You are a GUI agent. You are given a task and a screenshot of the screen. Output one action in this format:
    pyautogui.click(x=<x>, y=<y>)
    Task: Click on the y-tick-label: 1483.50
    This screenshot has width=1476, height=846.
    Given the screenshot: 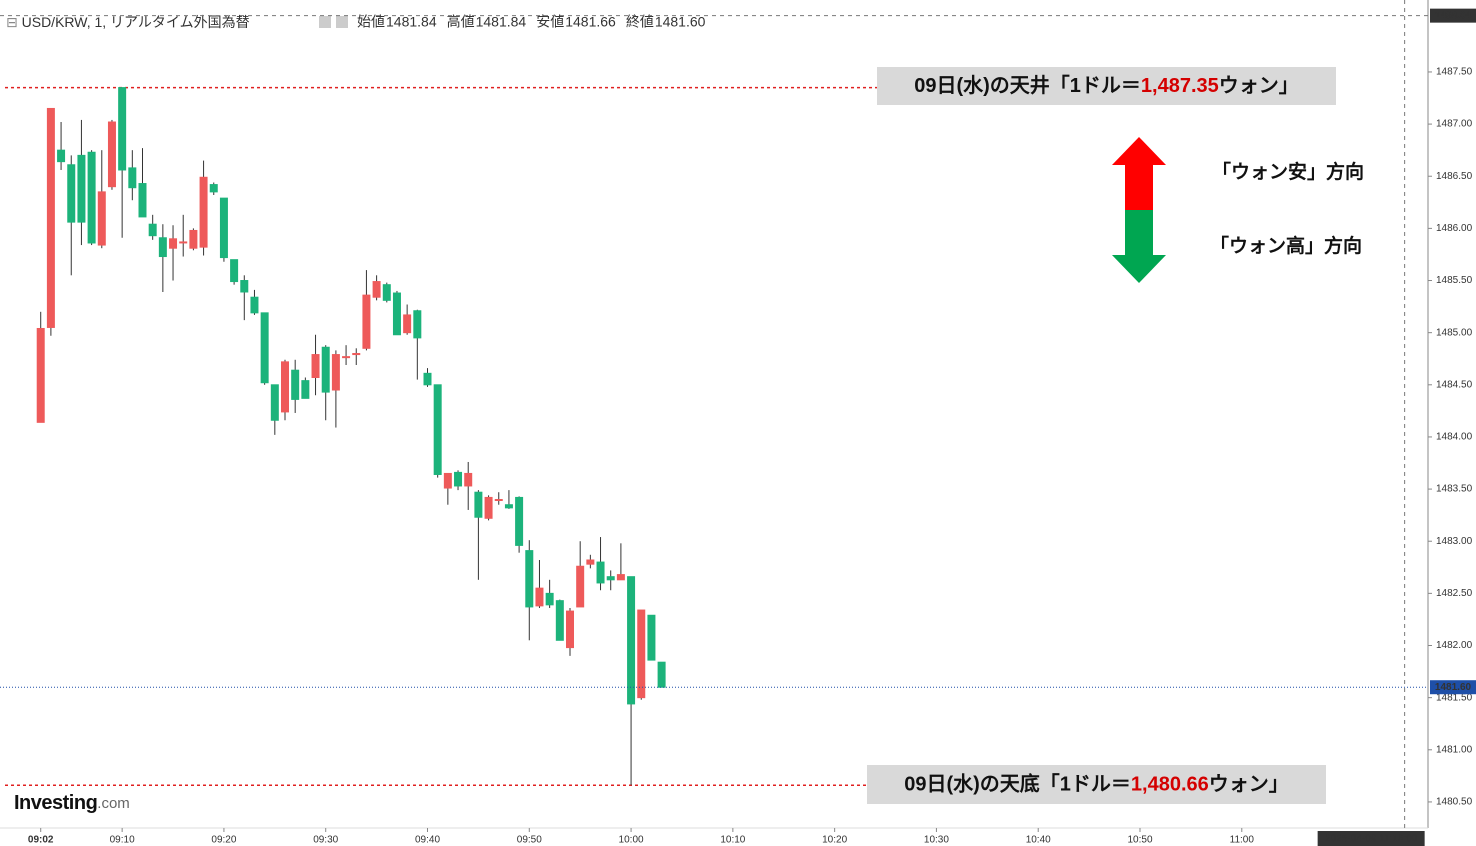 What is the action you would take?
    pyautogui.click(x=1454, y=489)
    